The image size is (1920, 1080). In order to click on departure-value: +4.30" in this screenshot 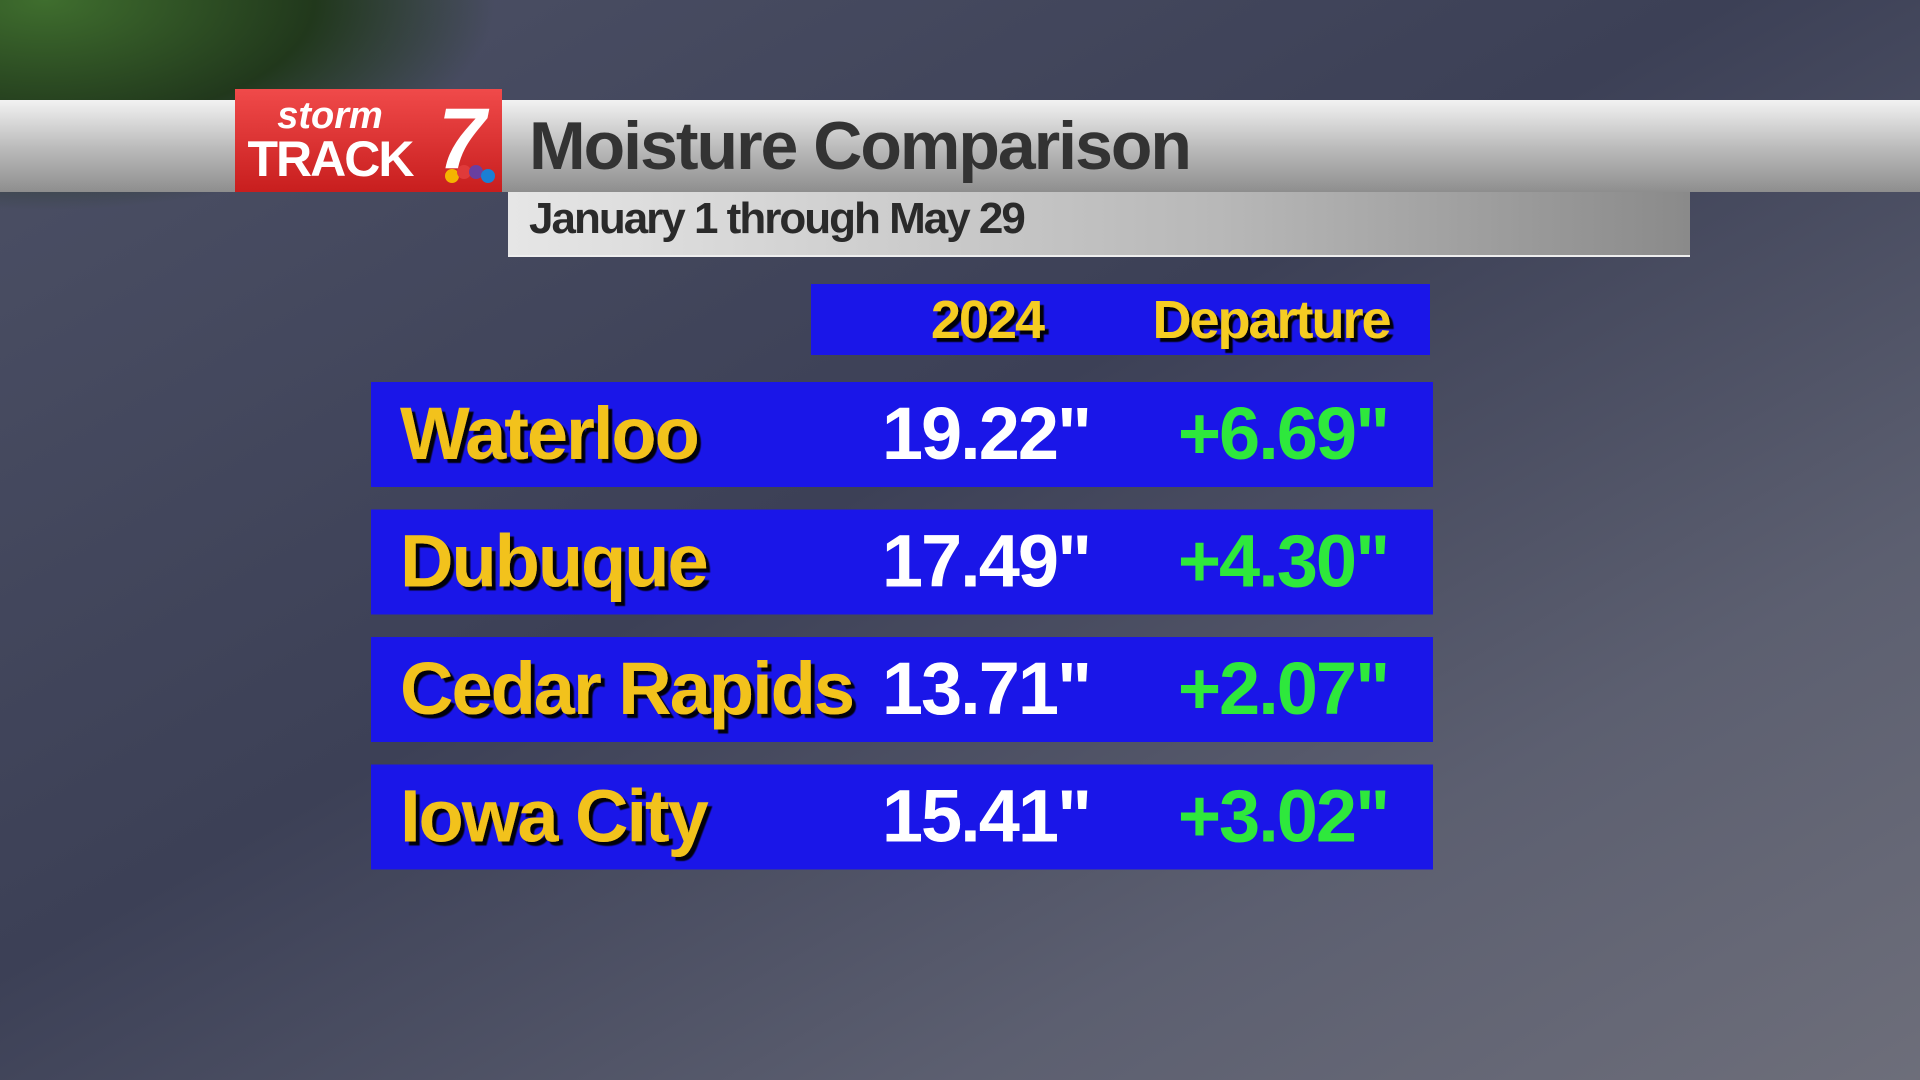, I will do `click(1283, 561)`.